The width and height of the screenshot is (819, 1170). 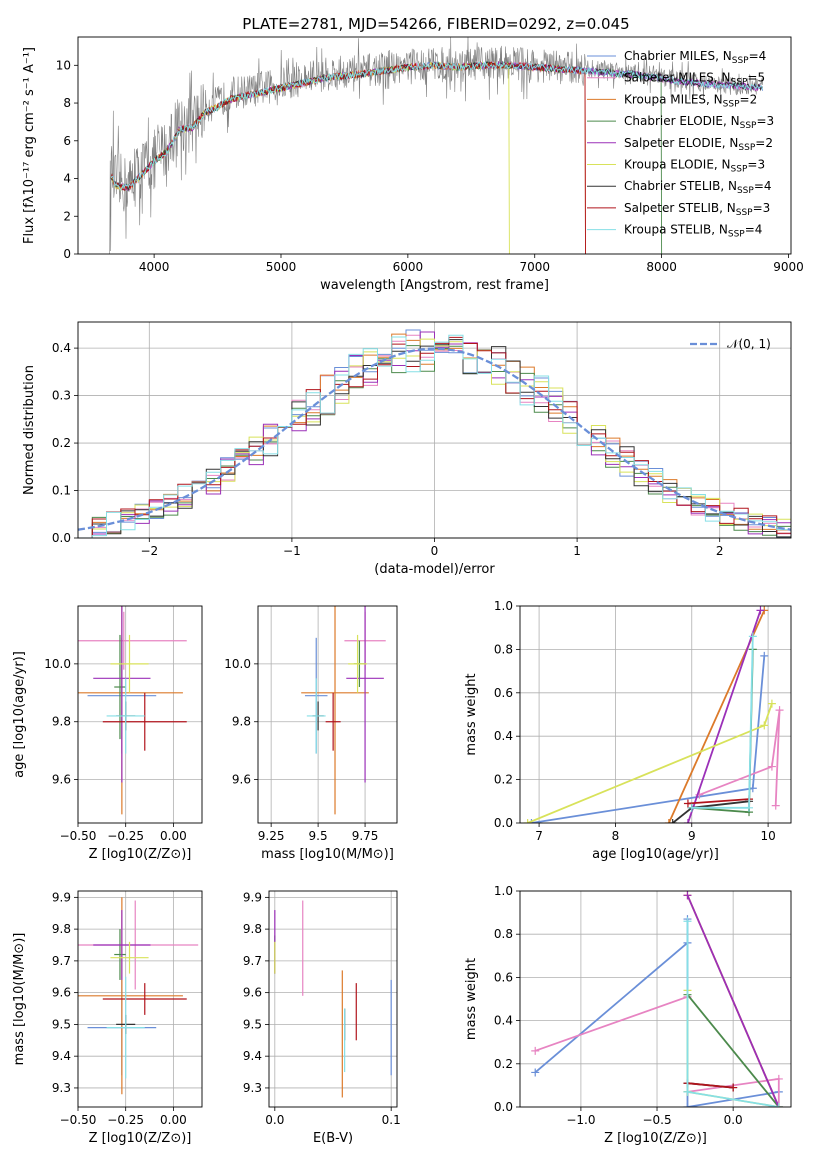 What do you see at coordinates (408, 267) in the screenshot?
I see `x-tick-label: 6000` at bounding box center [408, 267].